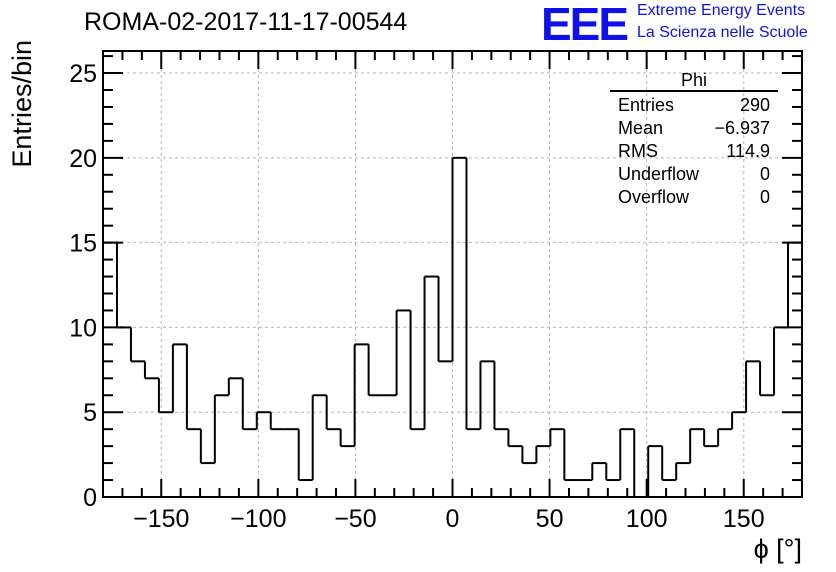  I want to click on x-tick-label: −100, so click(258, 519).